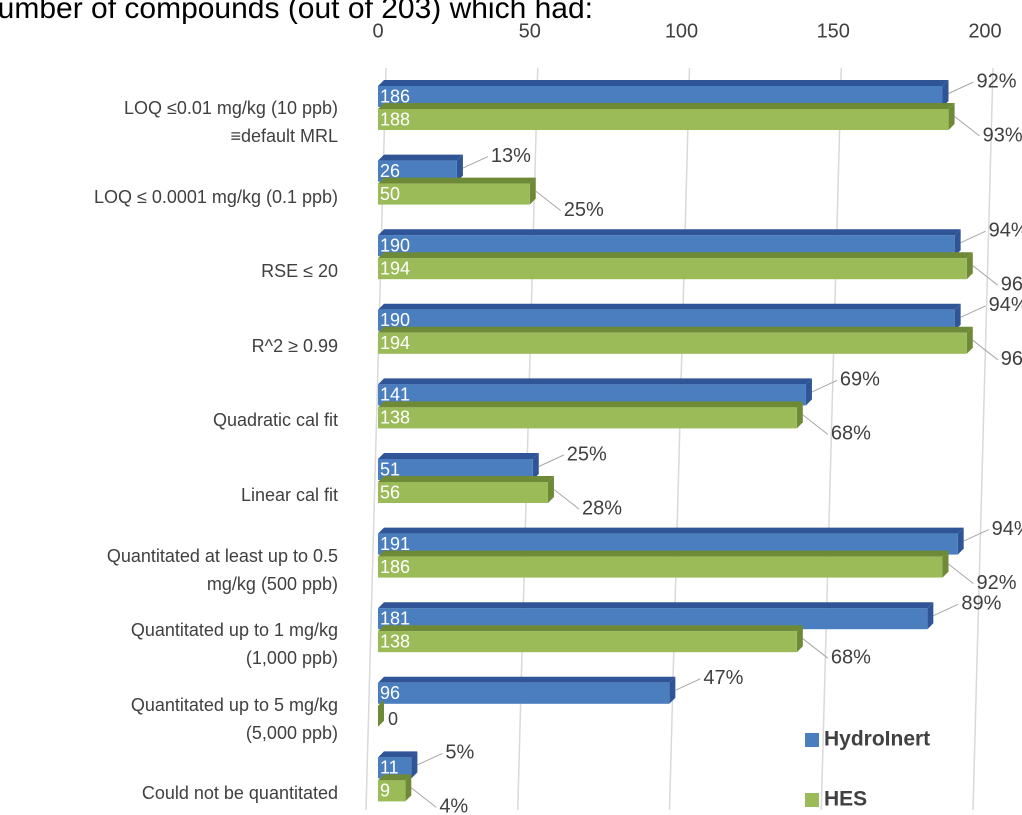  What do you see at coordinates (390, 469) in the screenshot?
I see `value-label: 51` at bounding box center [390, 469].